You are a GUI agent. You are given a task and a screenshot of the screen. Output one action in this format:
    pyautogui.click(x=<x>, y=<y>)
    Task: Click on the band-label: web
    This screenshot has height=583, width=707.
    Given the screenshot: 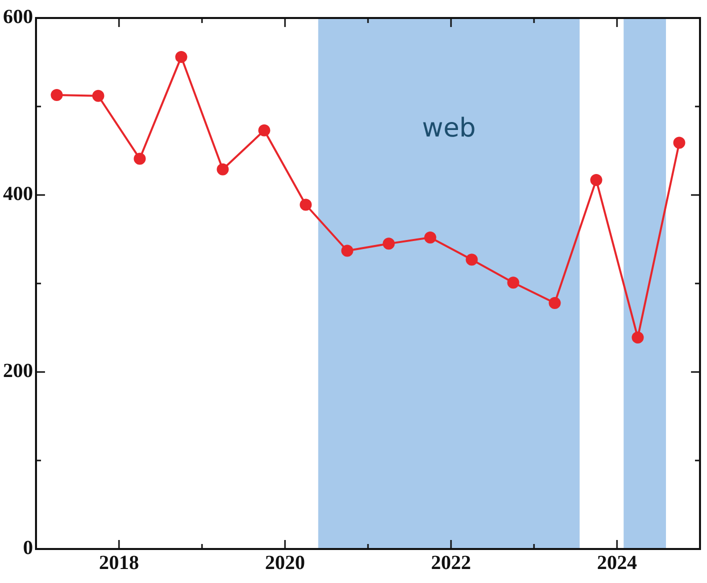 What is the action you would take?
    pyautogui.click(x=449, y=128)
    